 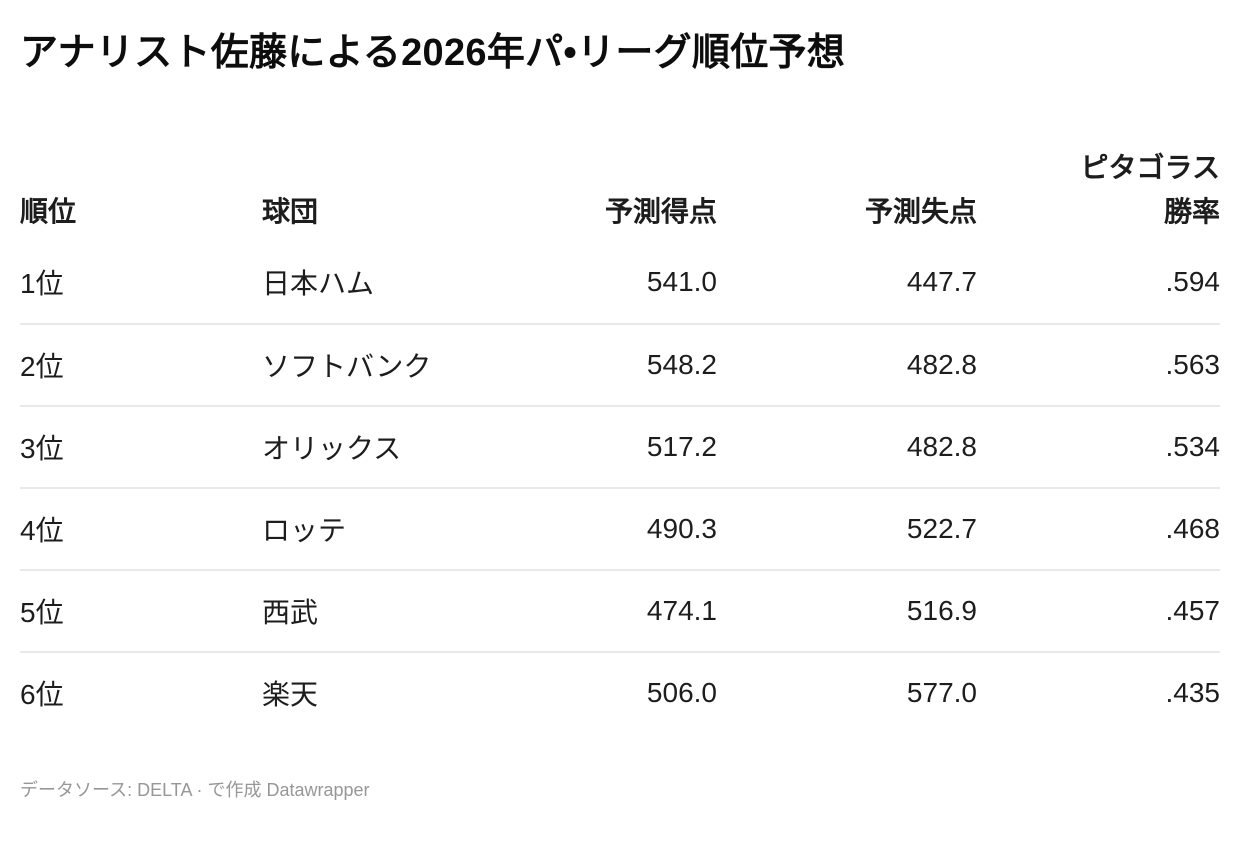 What do you see at coordinates (681, 528) in the screenshot?
I see `runs-scored-cell: 490.3` at bounding box center [681, 528].